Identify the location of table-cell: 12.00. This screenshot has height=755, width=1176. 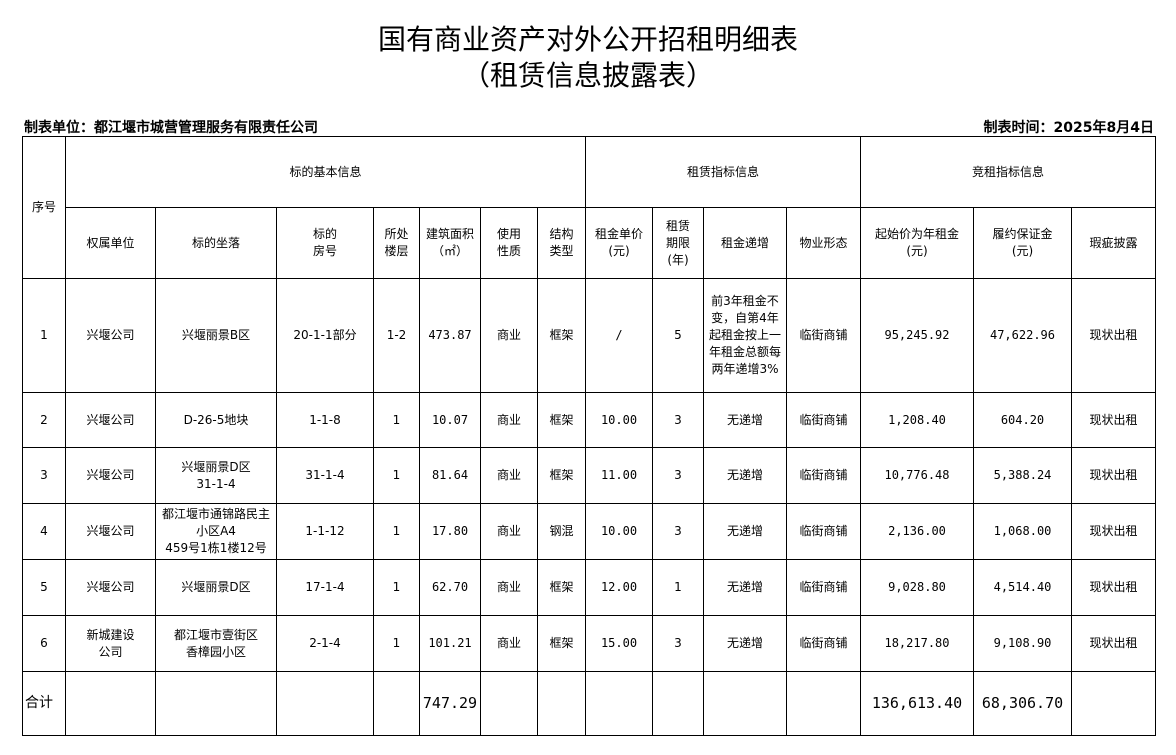
(619, 587).